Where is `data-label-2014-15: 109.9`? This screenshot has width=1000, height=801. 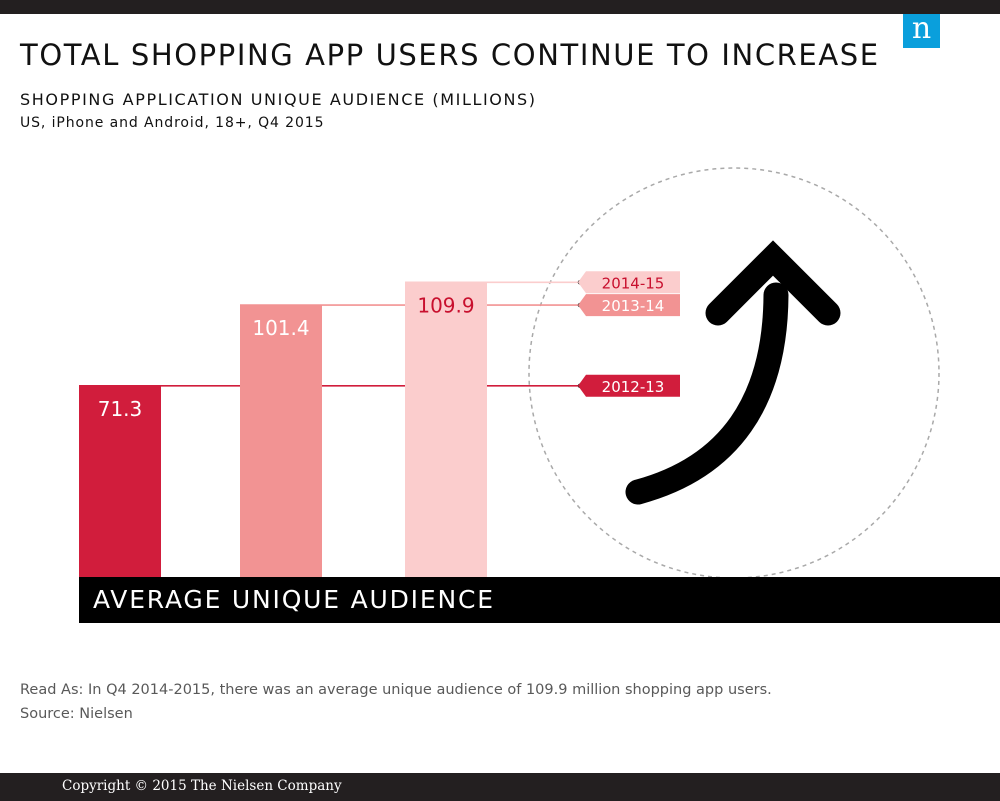 data-label-2014-15: 109.9 is located at coordinates (445, 305).